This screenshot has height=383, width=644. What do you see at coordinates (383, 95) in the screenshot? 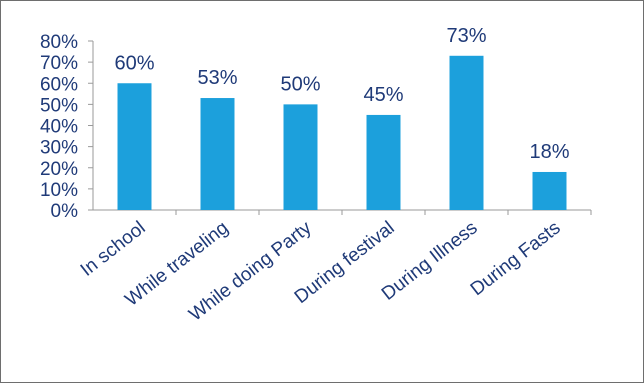
I see `data-label: 45%` at bounding box center [383, 95].